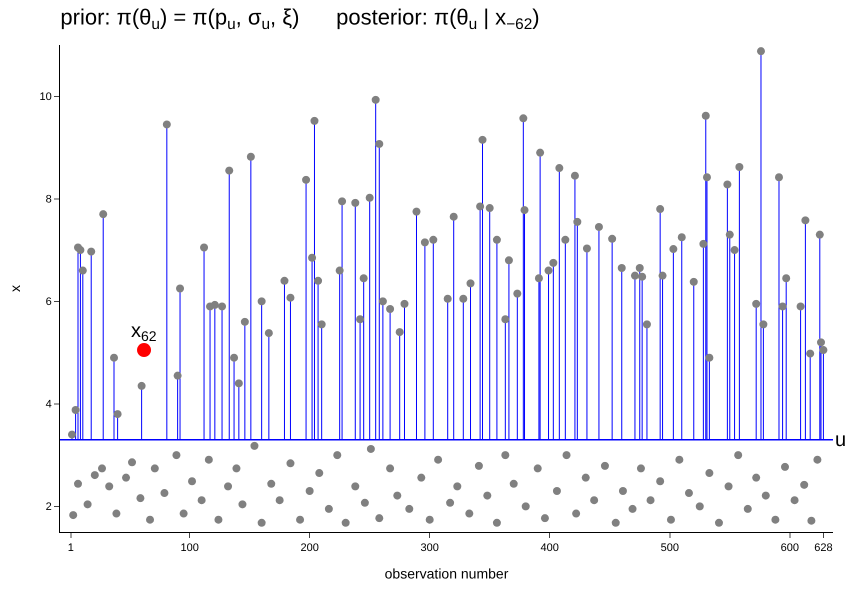 Image resolution: width=863 pixels, height=591 pixels. Describe the element at coordinates (49, 302) in the screenshot. I see `y-tick-label: 6` at that location.